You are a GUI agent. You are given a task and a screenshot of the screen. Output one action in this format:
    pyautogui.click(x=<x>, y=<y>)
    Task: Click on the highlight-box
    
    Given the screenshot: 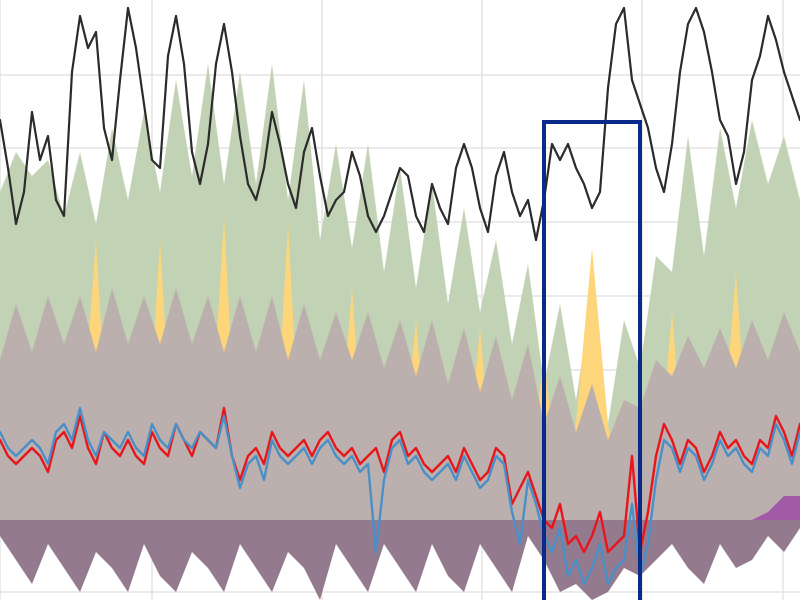 What is the action you would take?
    pyautogui.click(x=592, y=360)
    